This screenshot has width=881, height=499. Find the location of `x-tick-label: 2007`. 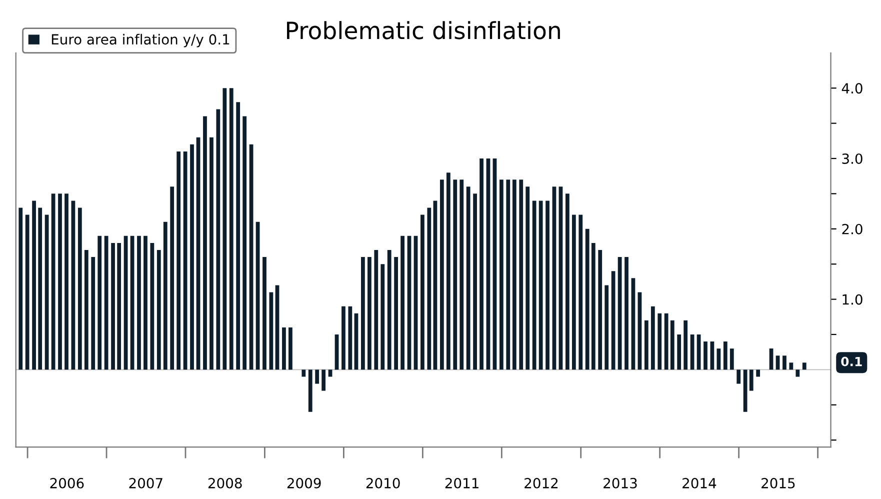

x-tick-label: 2007 is located at coordinates (145, 483).